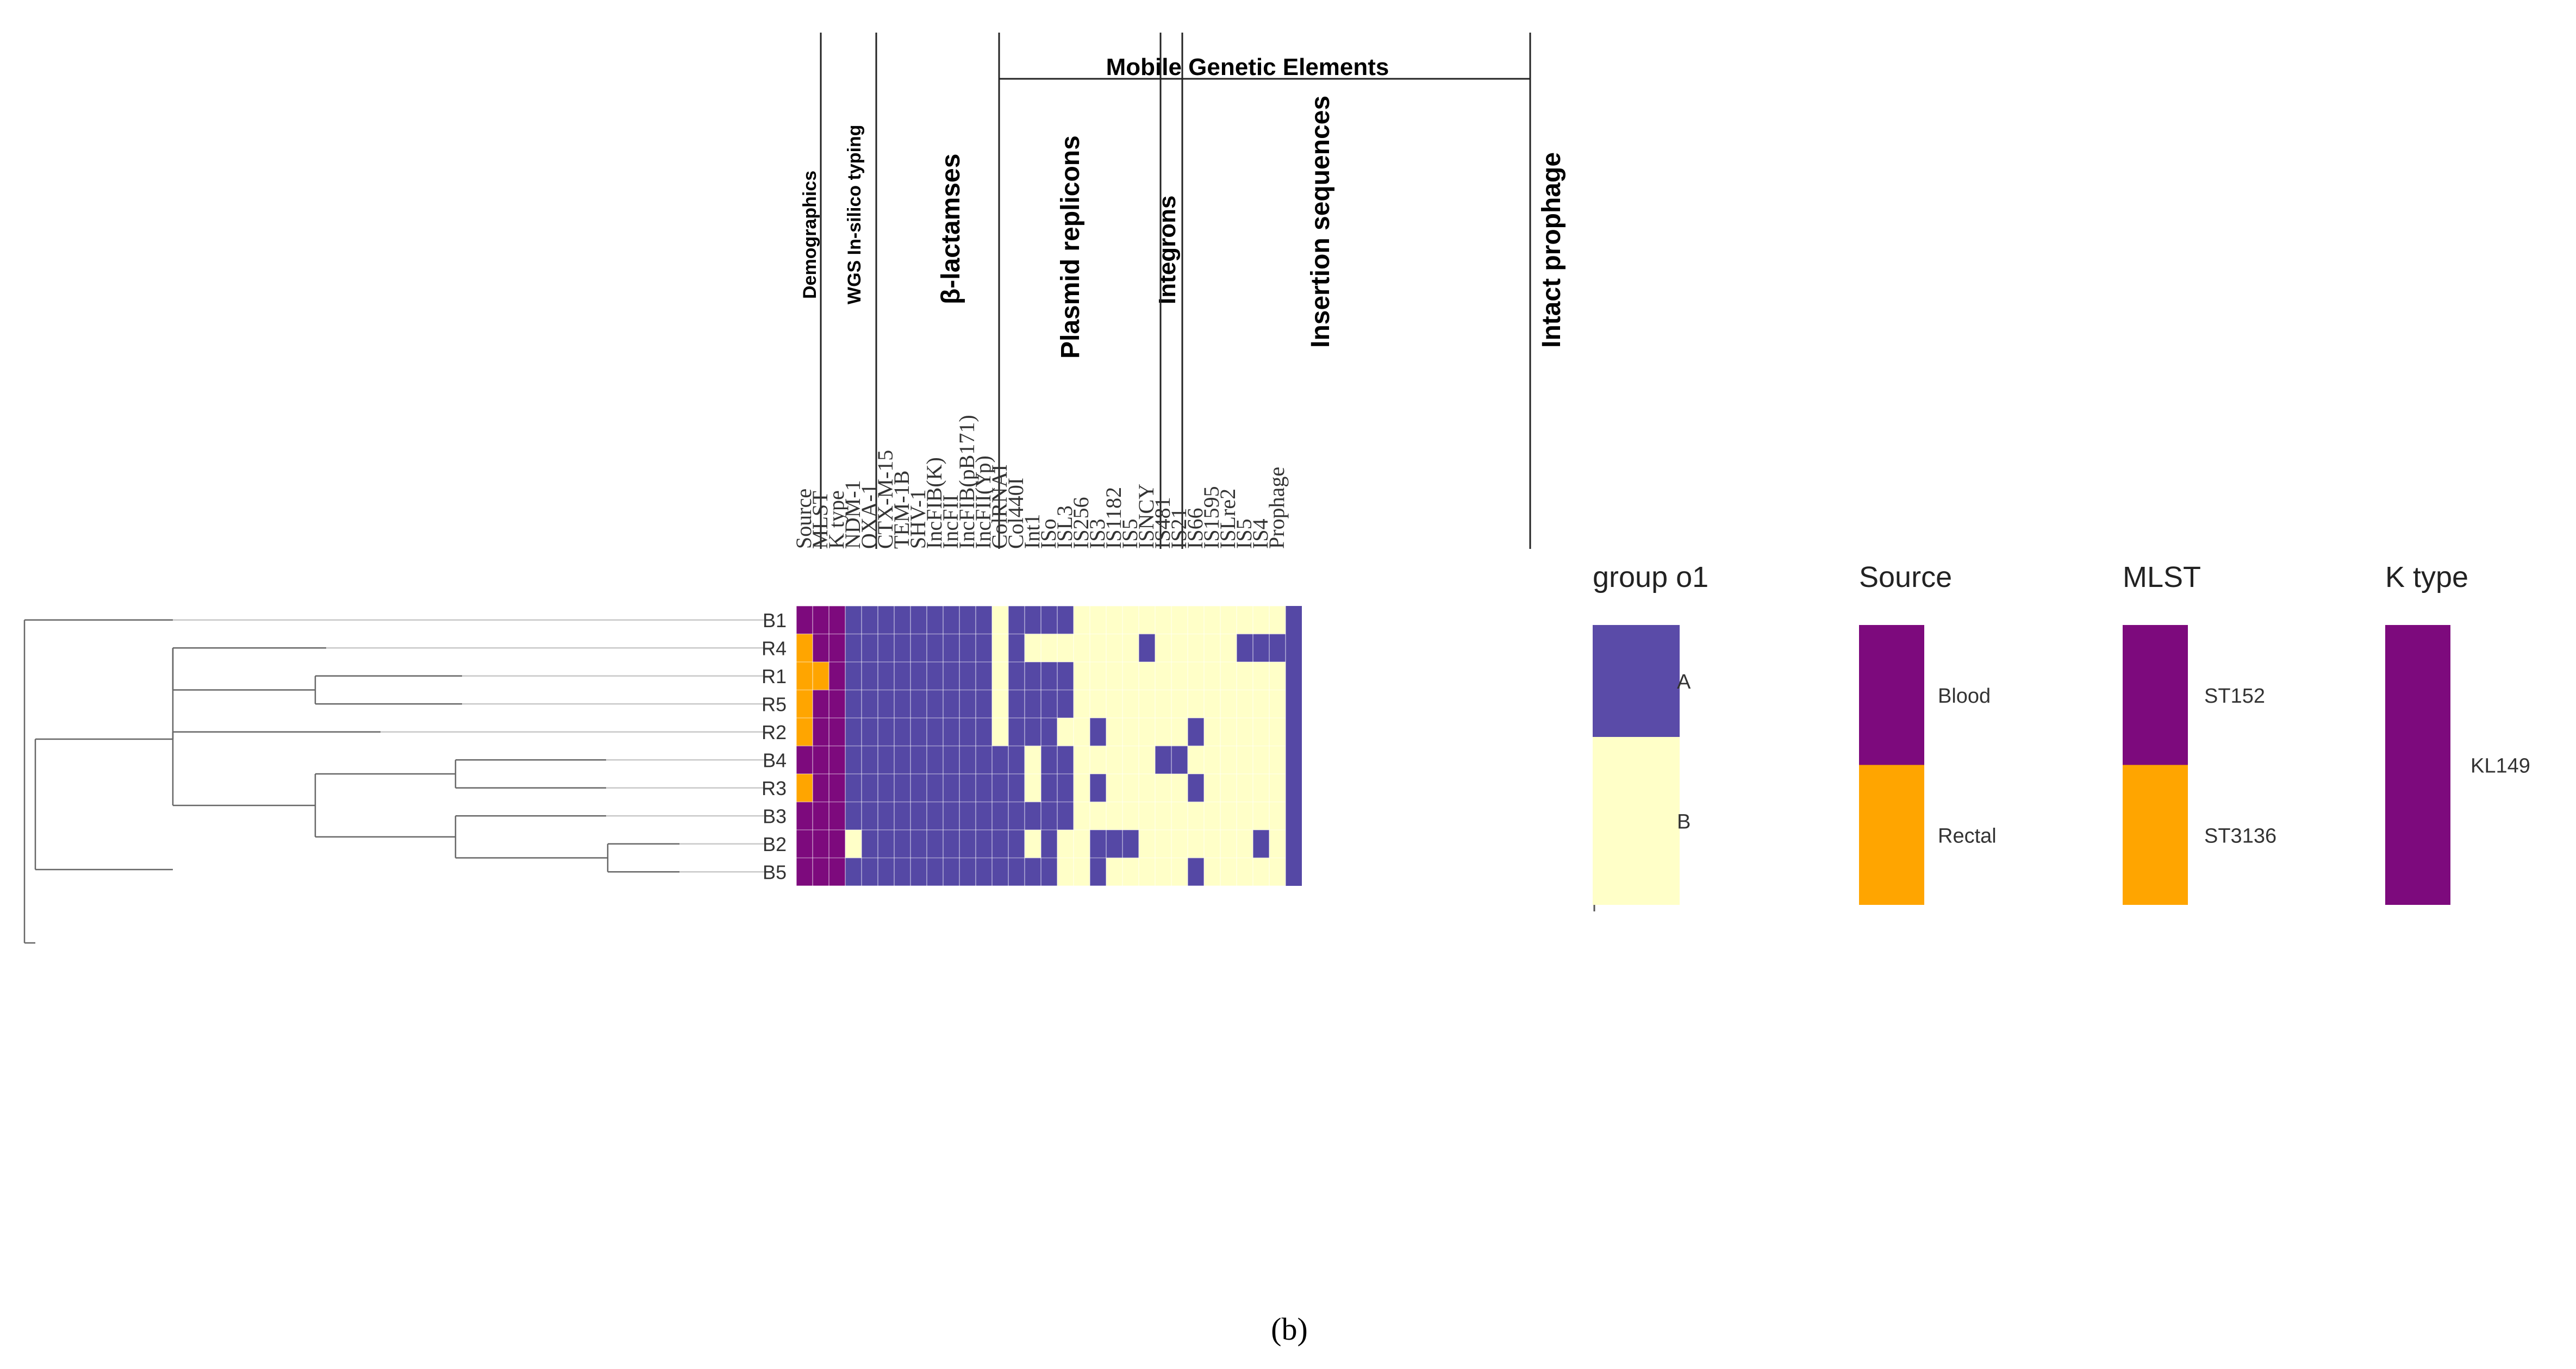 Image resolution: width=2576 pixels, height=1369 pixels. What do you see at coordinates (902, 510) in the screenshot?
I see `column-label: TEM-1B` at bounding box center [902, 510].